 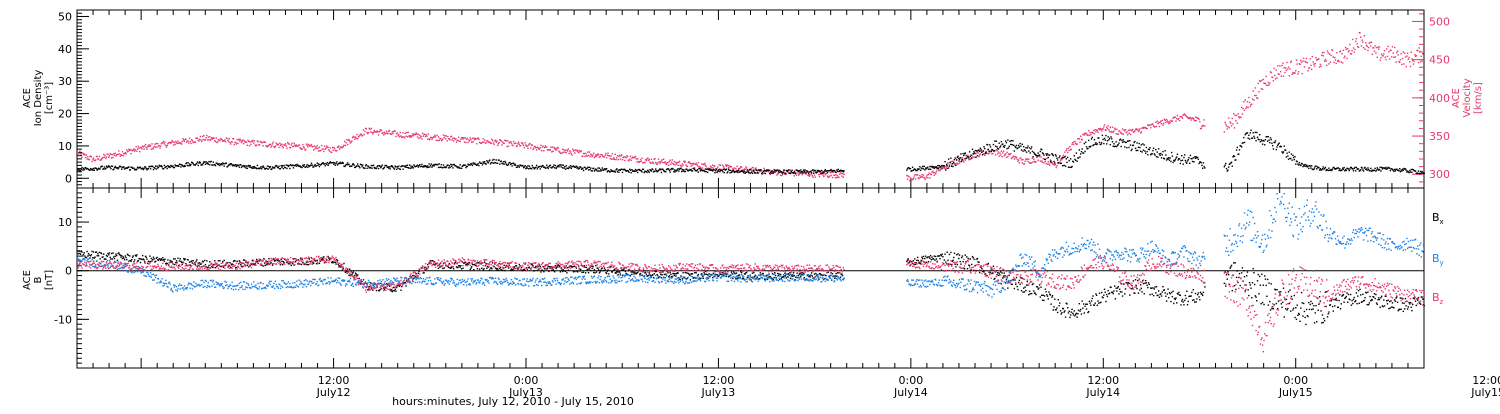 I want to click on y-tick-label: 300, so click(x=1439, y=174).